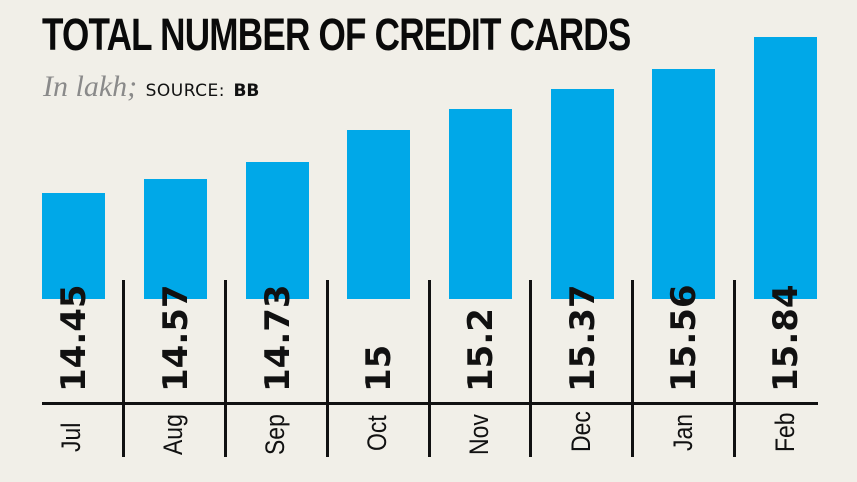  Describe the element at coordinates (786, 338) in the screenshot. I see `value-label-feb: 15.84` at that location.